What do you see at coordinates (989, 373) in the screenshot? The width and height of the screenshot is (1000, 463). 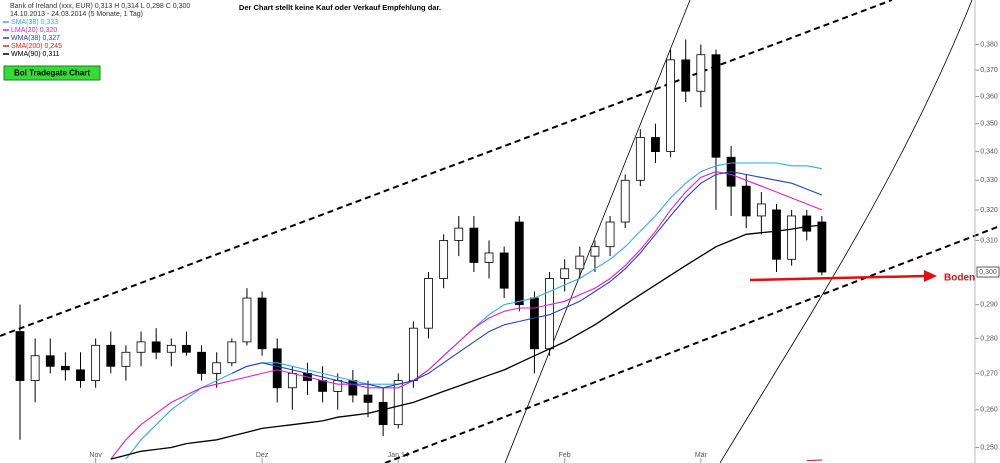 I see `y-tick-label: 0,270` at bounding box center [989, 373].